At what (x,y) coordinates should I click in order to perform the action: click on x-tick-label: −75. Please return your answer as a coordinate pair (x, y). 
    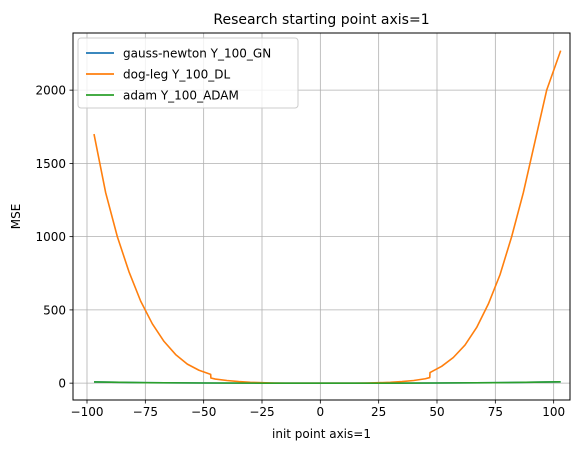
    Looking at the image, I should click on (145, 412).